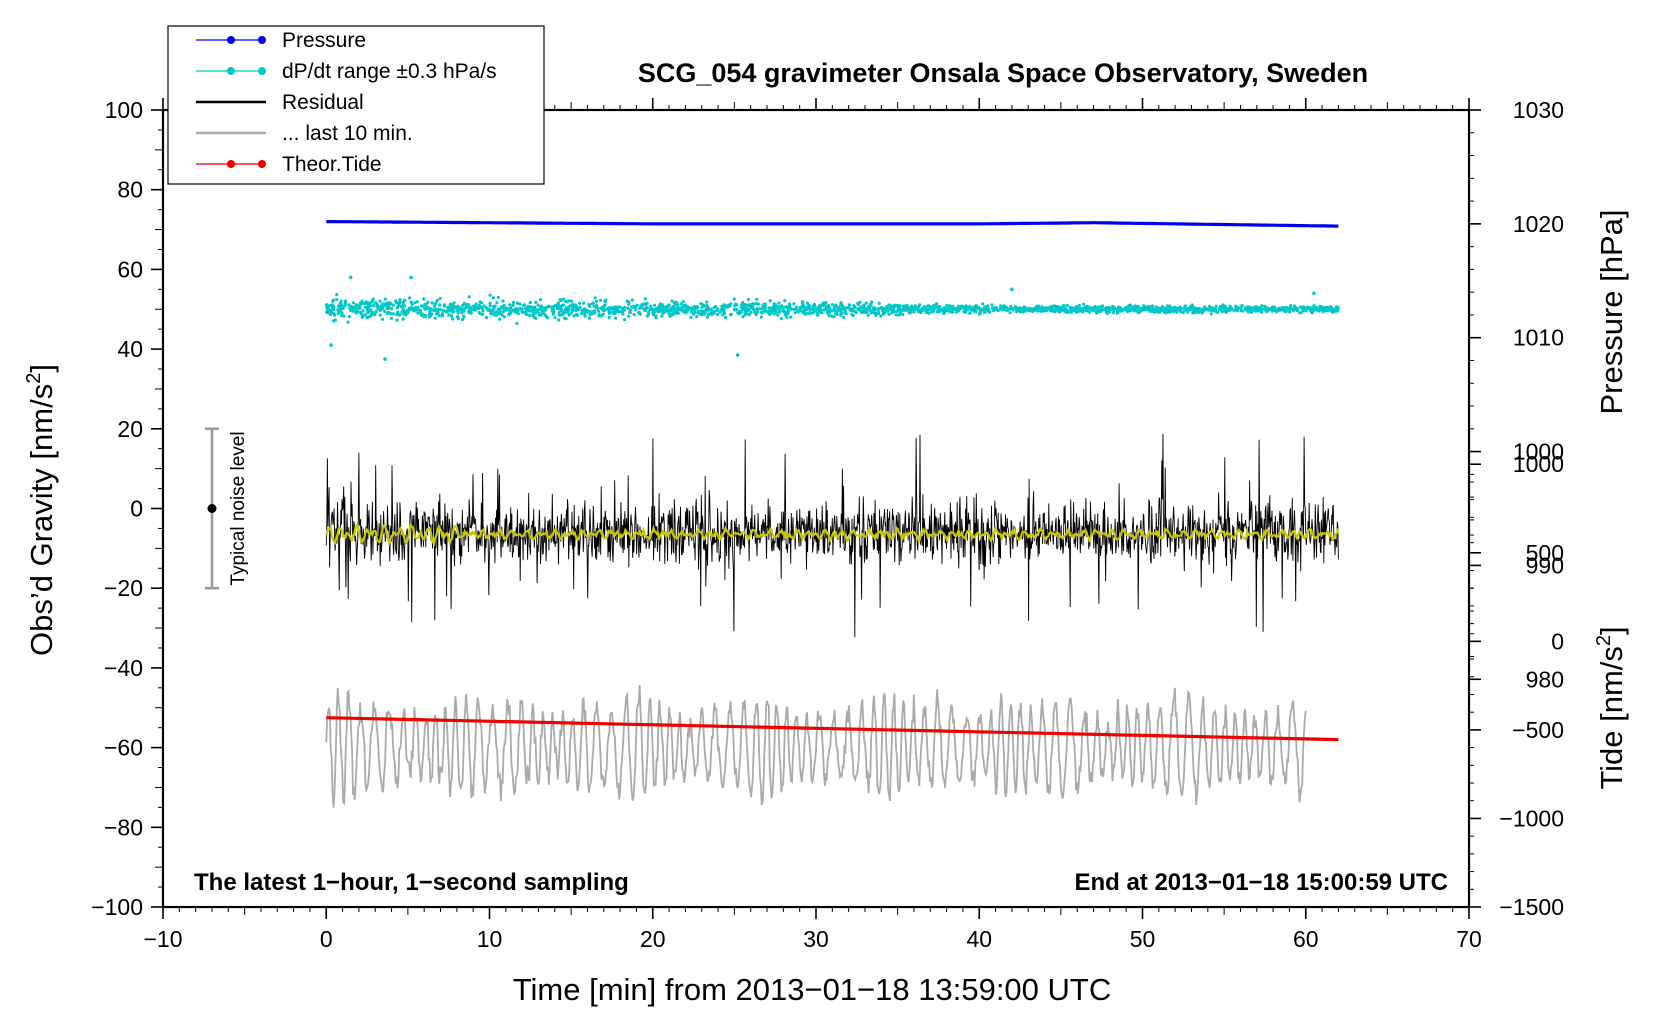  Describe the element at coordinates (1469, 939) in the screenshot. I see `x-tick-label: 70` at that location.